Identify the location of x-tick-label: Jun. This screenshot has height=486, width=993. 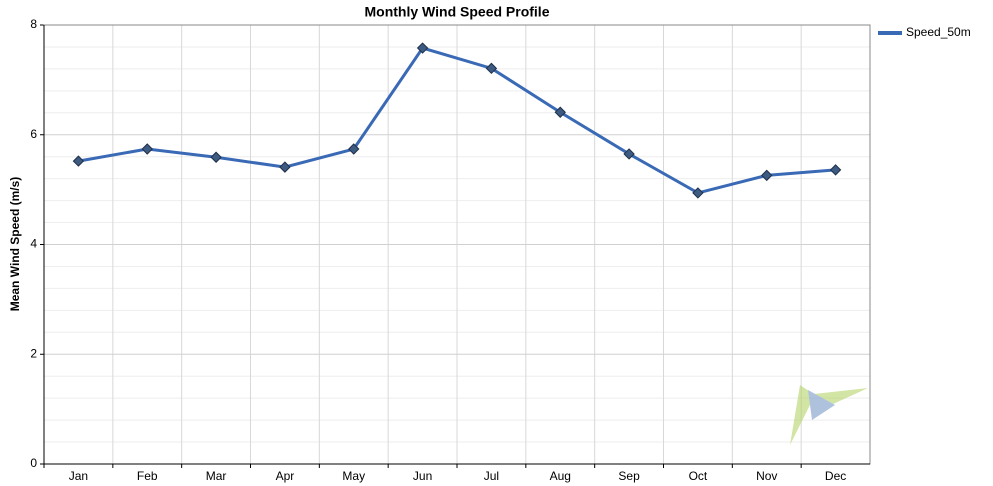
(422, 476).